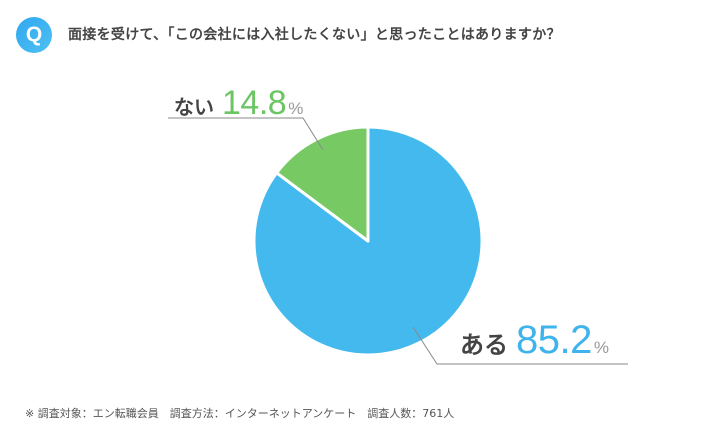  What do you see at coordinates (322, 184) in the screenshot?
I see `pie-slice-nai` at bounding box center [322, 184].